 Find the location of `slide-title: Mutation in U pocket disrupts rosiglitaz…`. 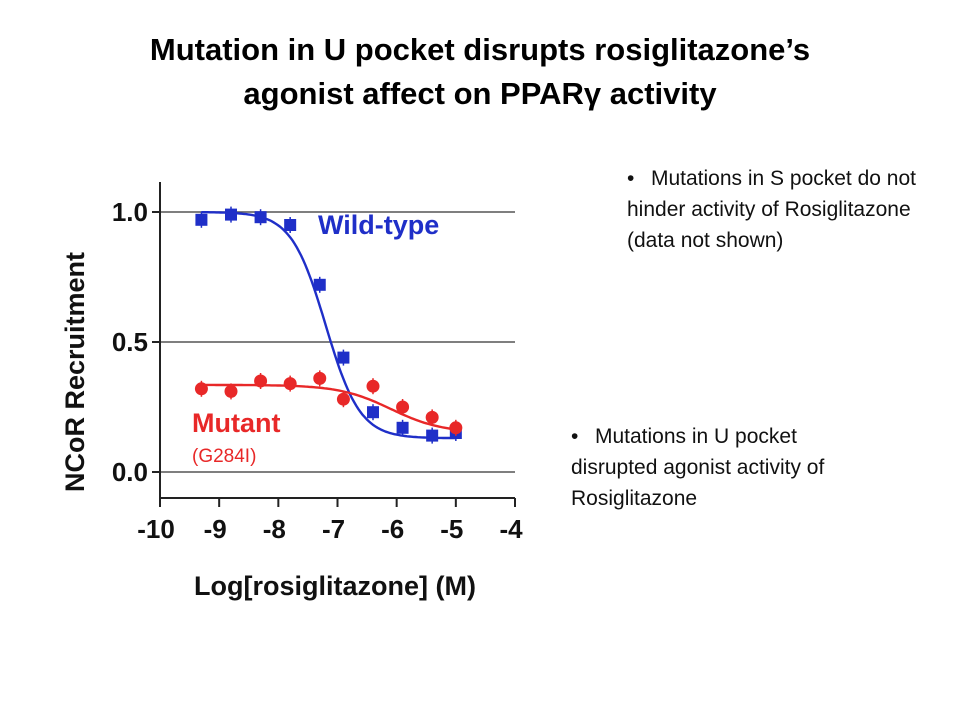

slide-title: Mutation in U pocket disrupts rosiglitaz… is located at coordinates (480, 72).